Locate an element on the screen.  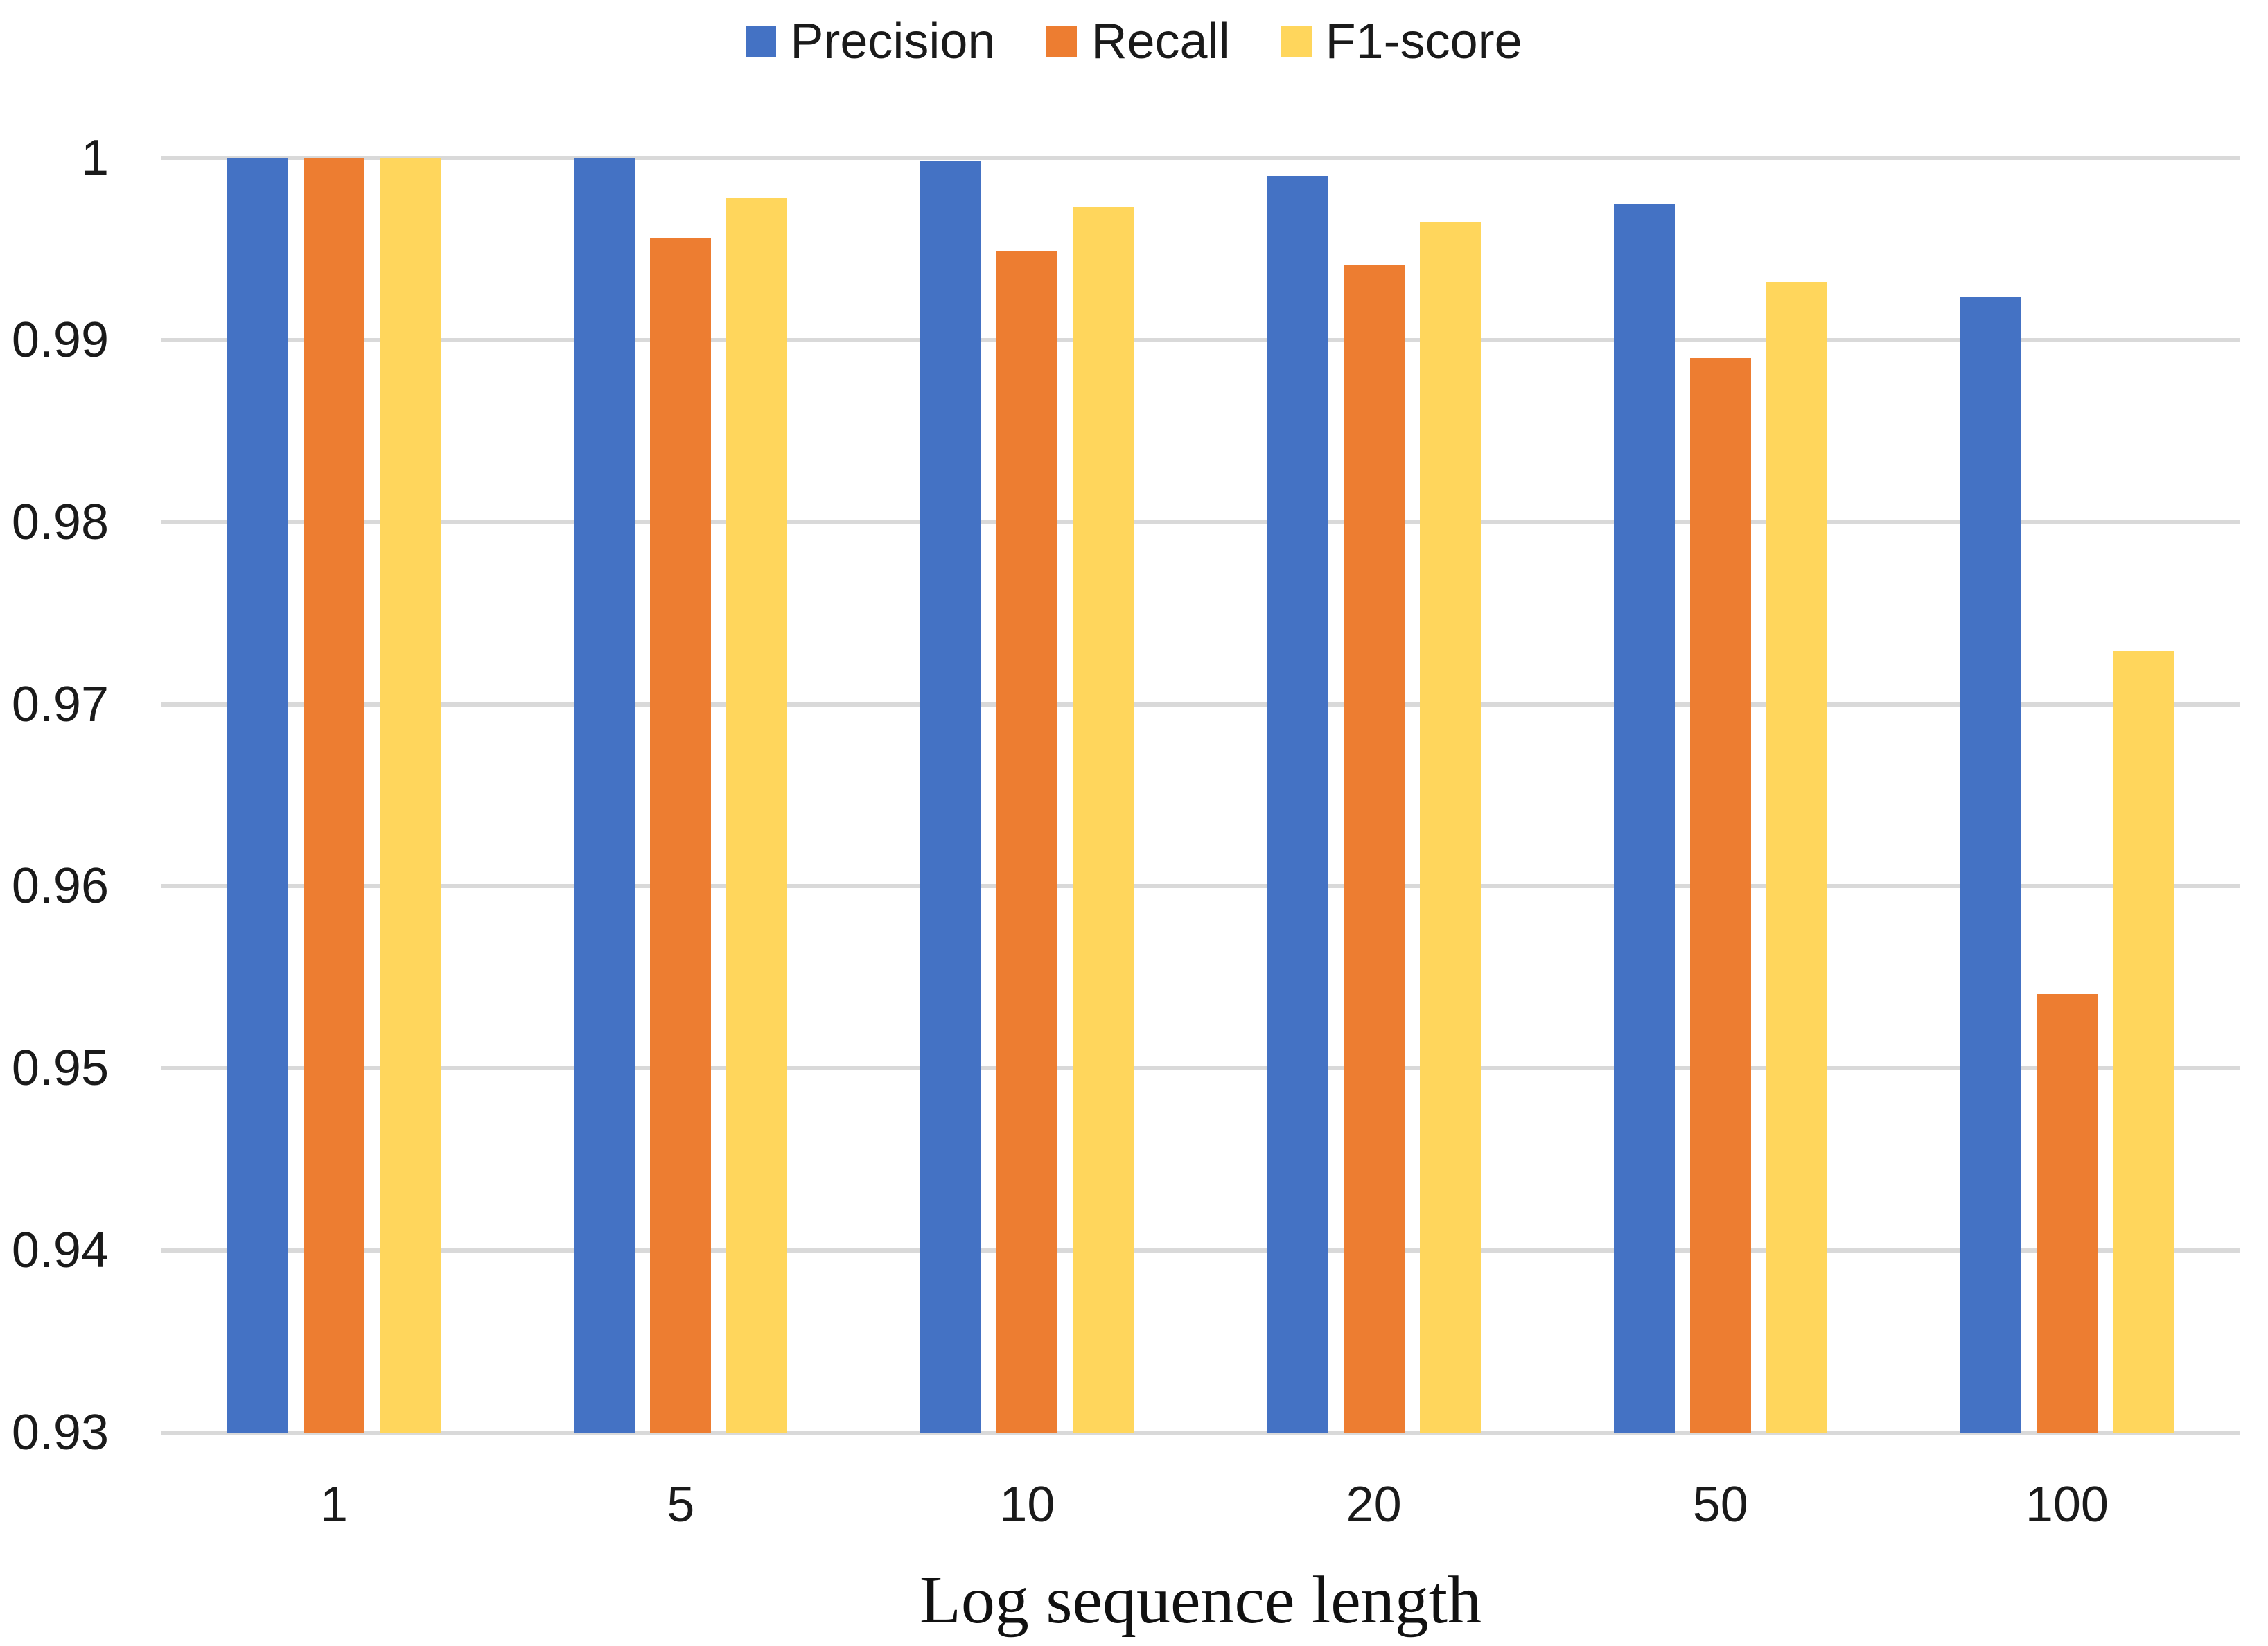
x-tick-label: 20 is located at coordinates (1374, 1505).